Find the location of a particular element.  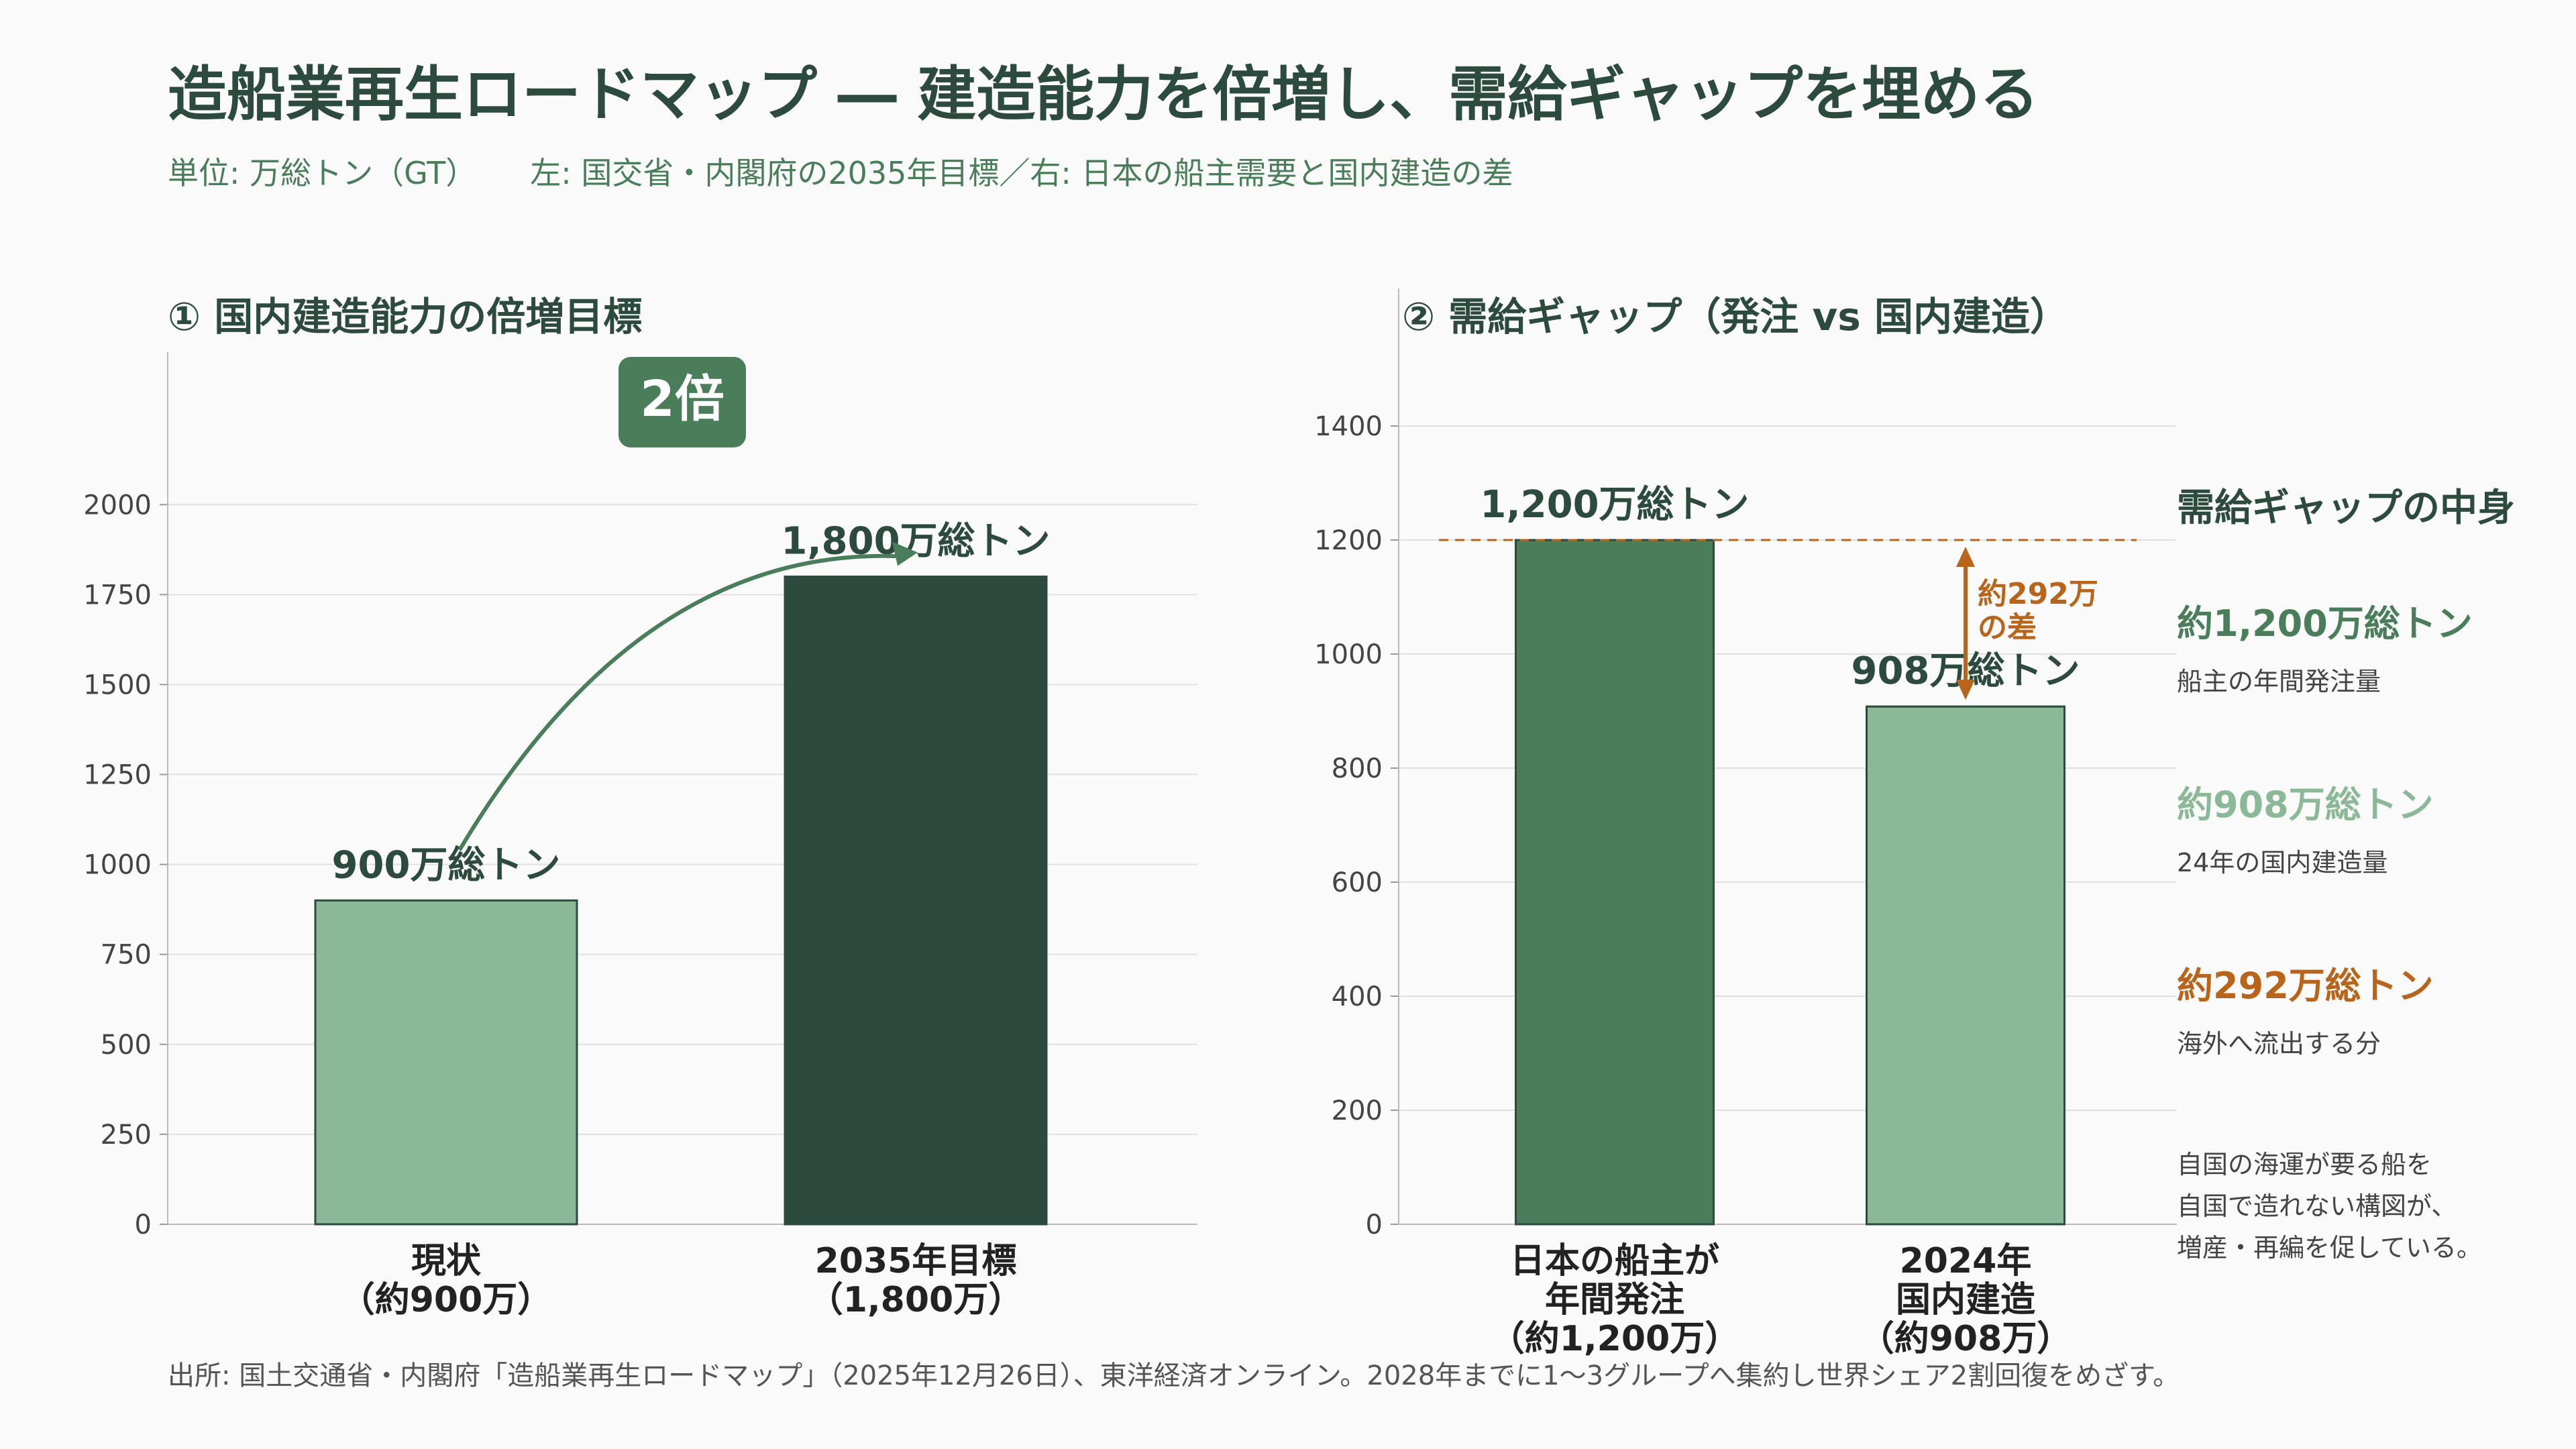

capacity-data-label: 1,800万総トン is located at coordinates (915, 542).